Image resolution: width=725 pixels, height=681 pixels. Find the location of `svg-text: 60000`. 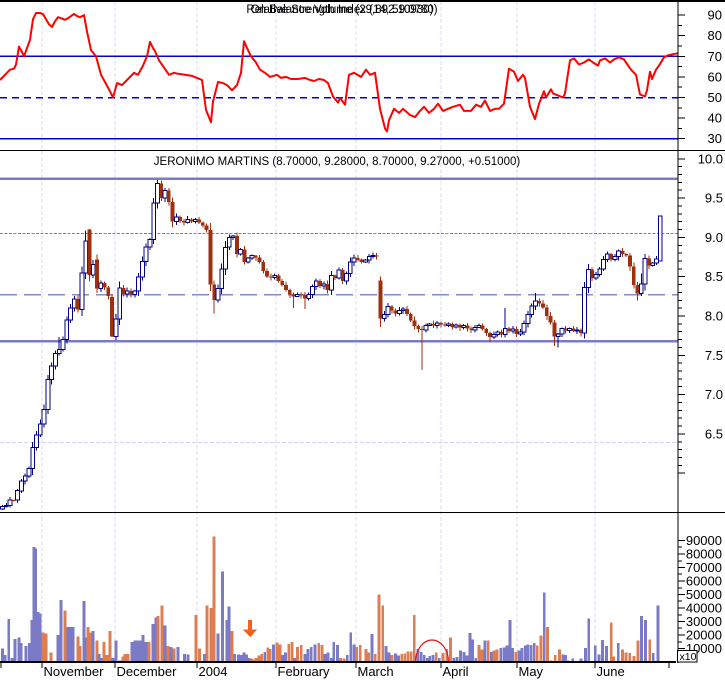

svg-text: 60000 is located at coordinates (704, 581).